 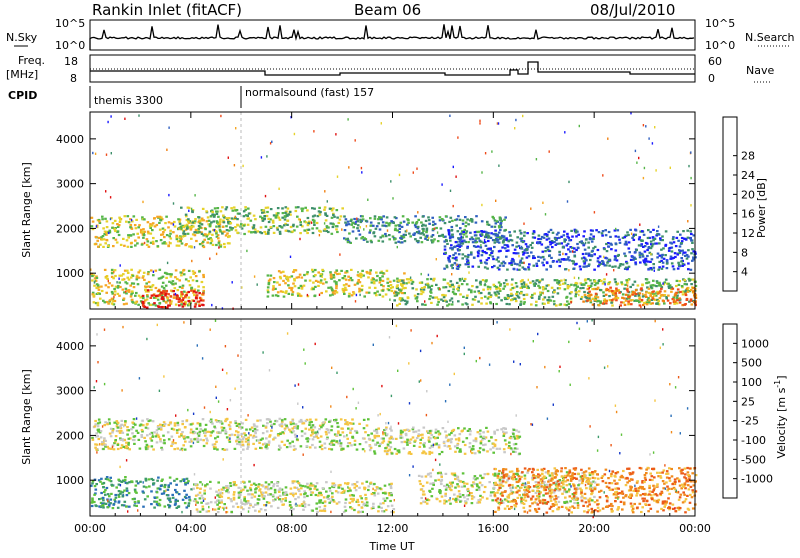 I want to click on nsky-panel: N.Sky 10^5 10^0 10^5 10^0 N.Search, so click(x=400, y=34).